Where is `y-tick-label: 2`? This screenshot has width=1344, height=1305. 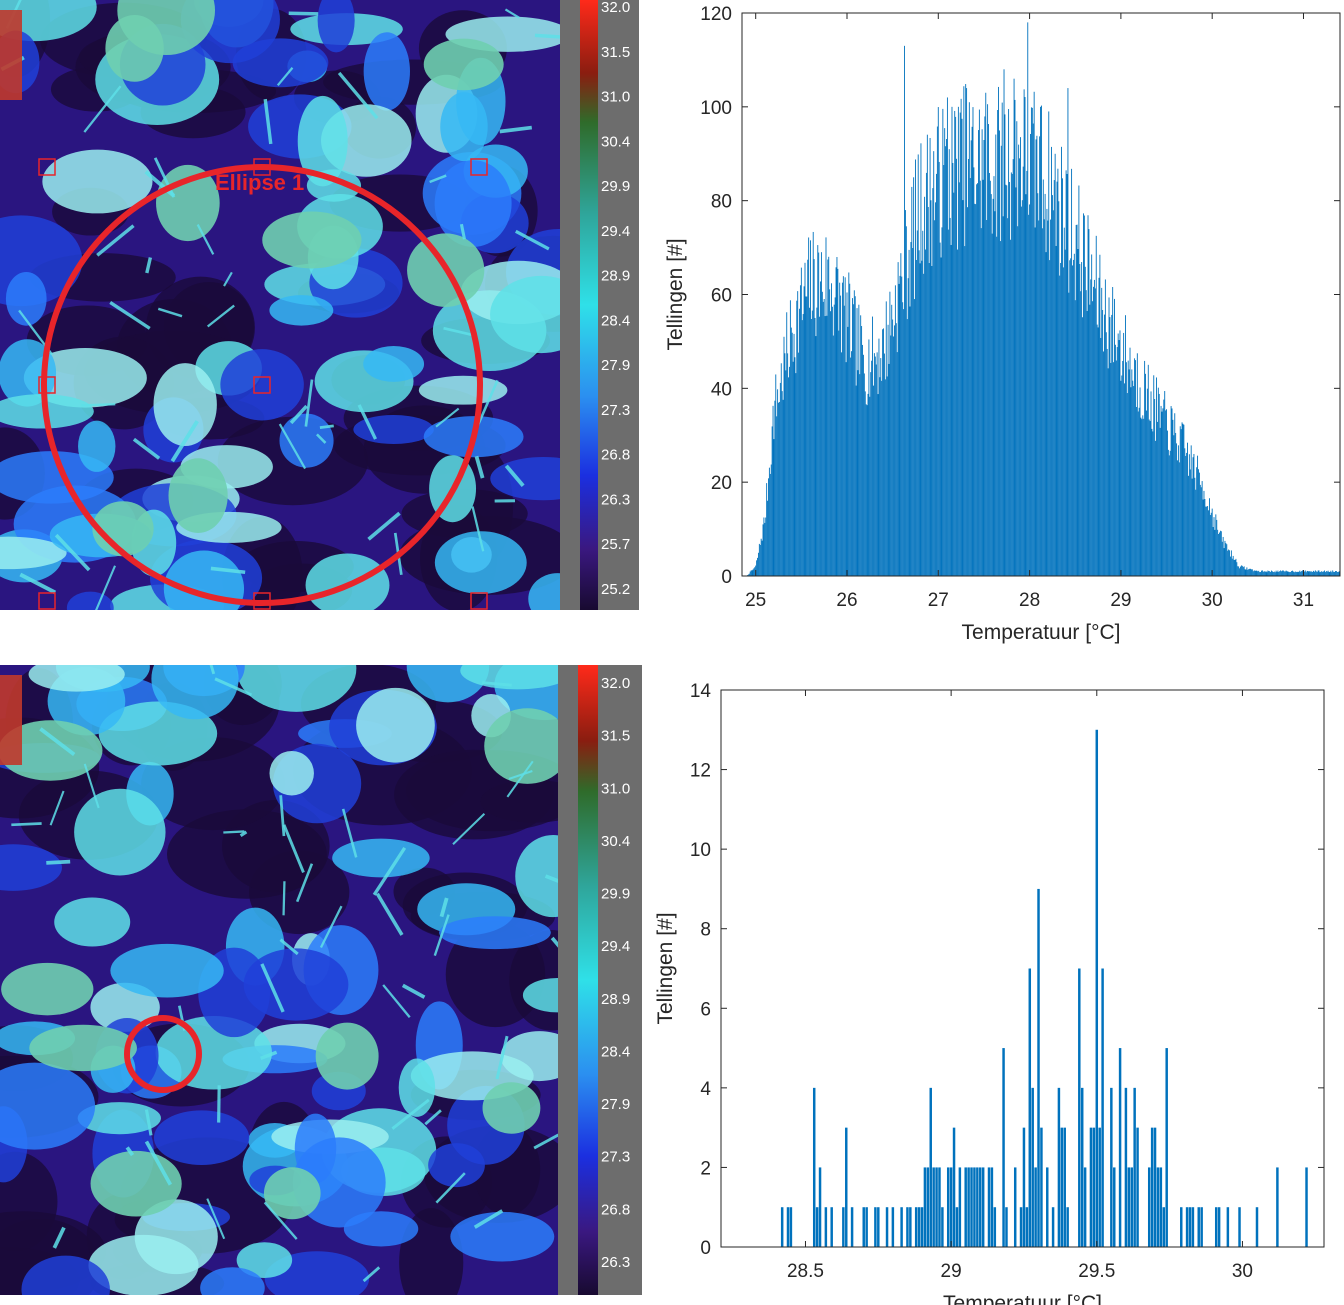
y-tick-label: 2 is located at coordinates (705, 1168).